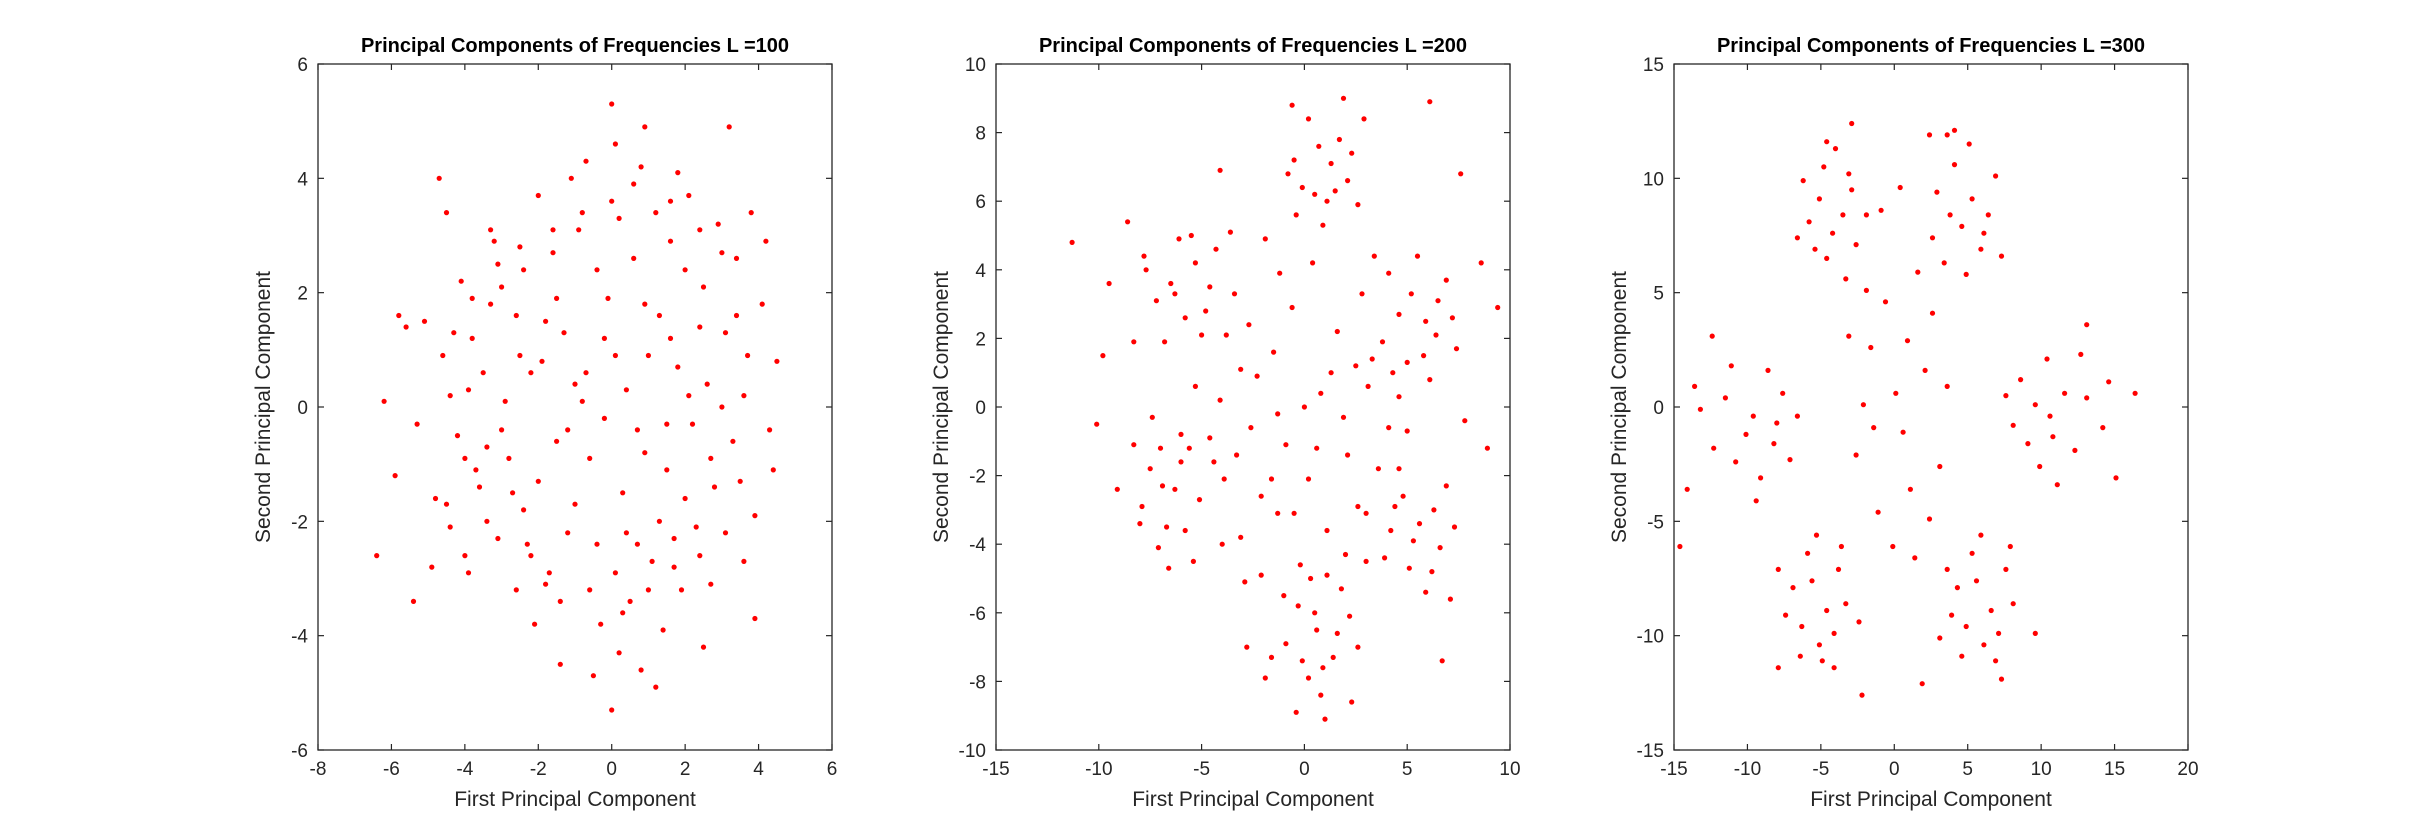 The image size is (2416, 840). What do you see at coordinates (977, 545) in the screenshot?
I see `y-tick-label: -4` at bounding box center [977, 545].